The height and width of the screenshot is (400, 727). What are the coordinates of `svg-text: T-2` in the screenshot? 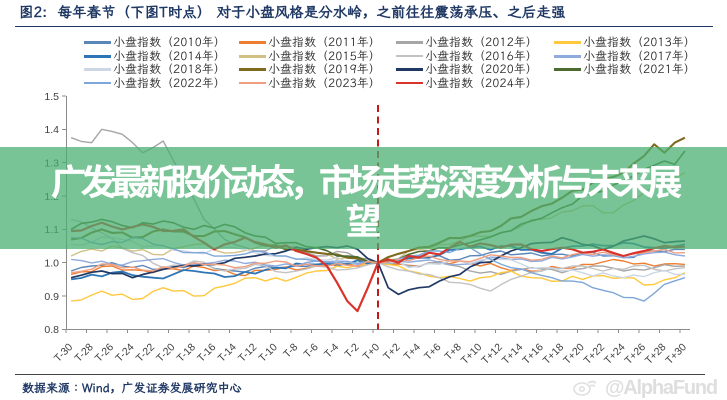 It's located at (351, 350).